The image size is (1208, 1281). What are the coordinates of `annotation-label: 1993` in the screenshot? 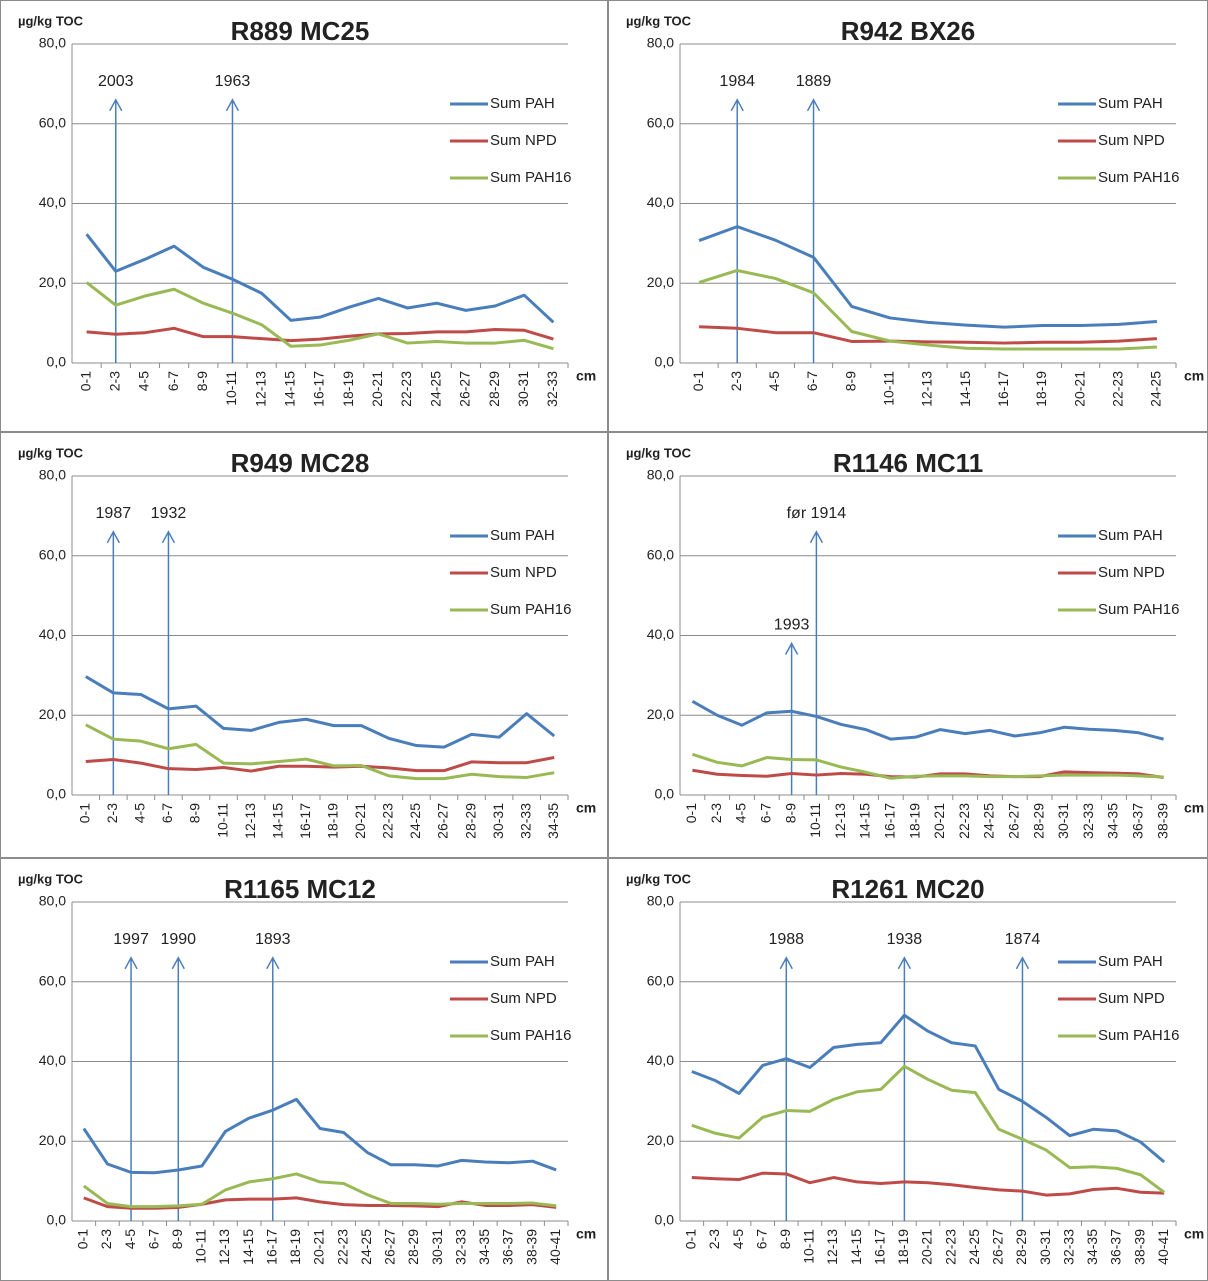 It's located at (792, 625).